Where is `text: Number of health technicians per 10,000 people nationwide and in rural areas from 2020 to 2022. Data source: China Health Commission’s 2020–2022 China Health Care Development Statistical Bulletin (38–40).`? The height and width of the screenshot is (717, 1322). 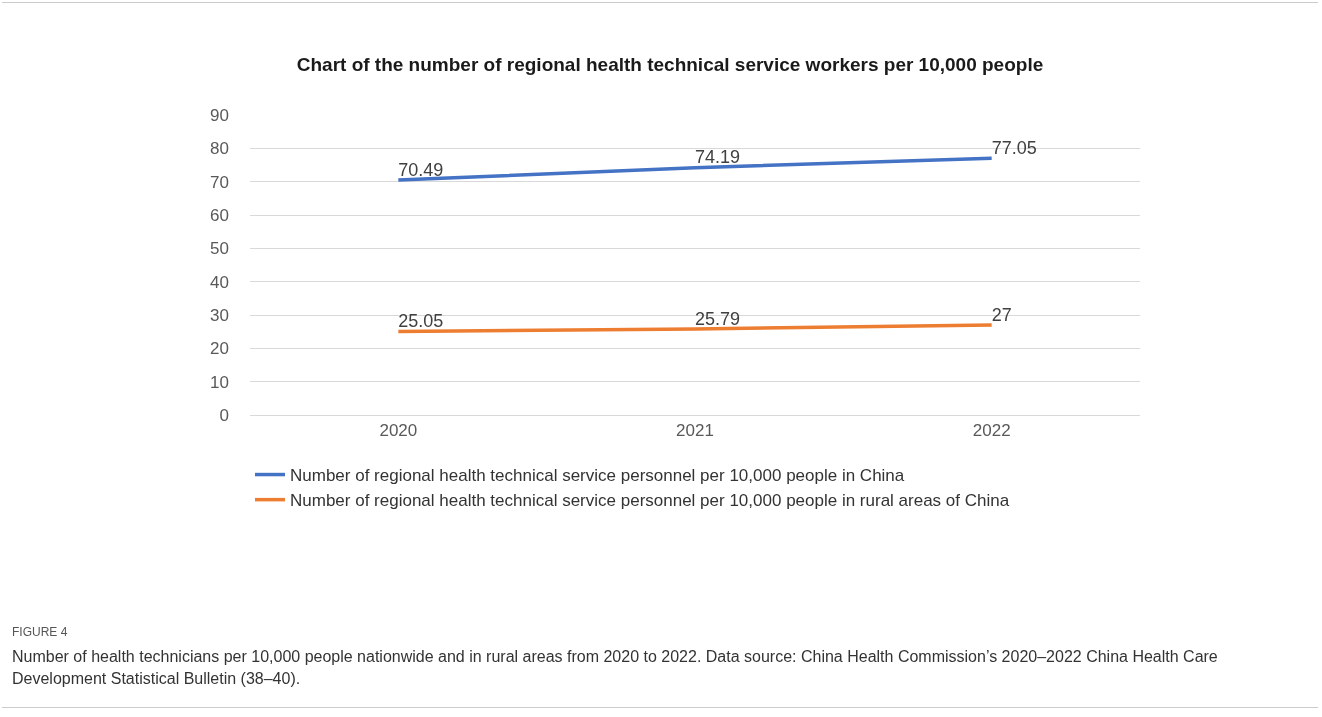
text: Number of health technicians per 10,000 people nationwide and in rural areas from 2020 to 2022. Data source: China Health Commission’s 2020–2022 China Health Care Development Statistical Bulletin (38–40). is located at coordinates (615, 668).